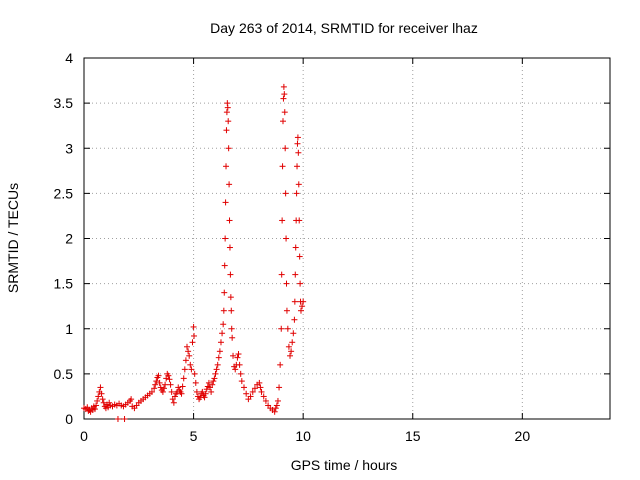  Describe the element at coordinates (523, 436) in the screenshot. I see `x-tick-label: 20` at that location.